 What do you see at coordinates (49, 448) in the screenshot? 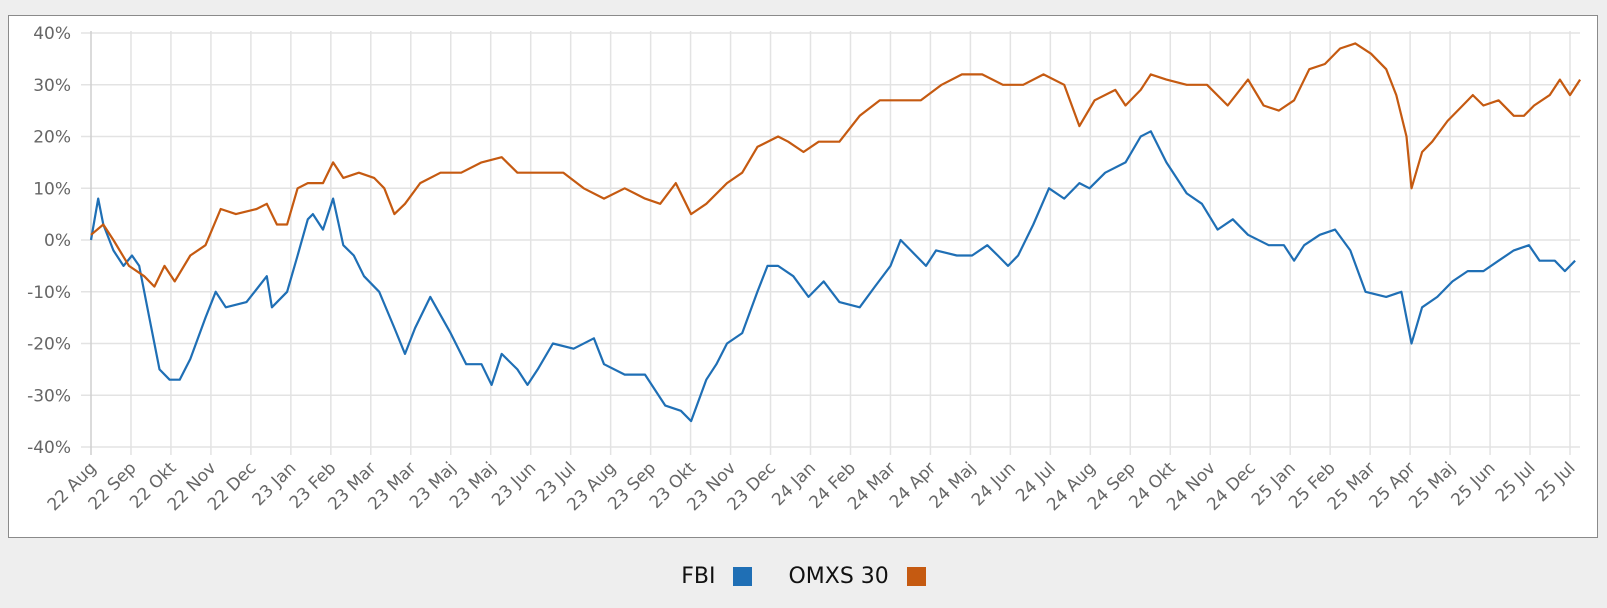
I see `y-tick-label: -40%` at bounding box center [49, 448].